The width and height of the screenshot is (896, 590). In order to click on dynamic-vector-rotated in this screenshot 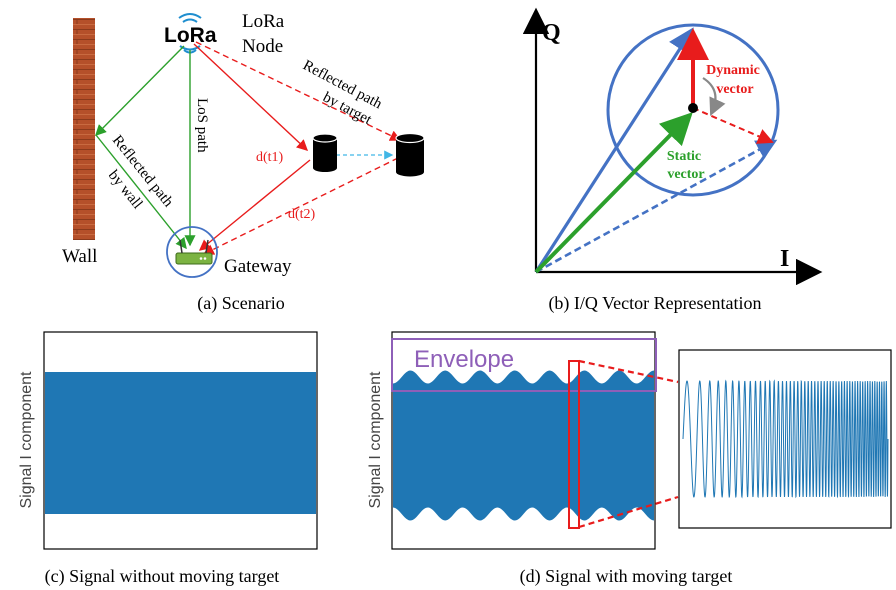, I will do `click(733, 125)`.